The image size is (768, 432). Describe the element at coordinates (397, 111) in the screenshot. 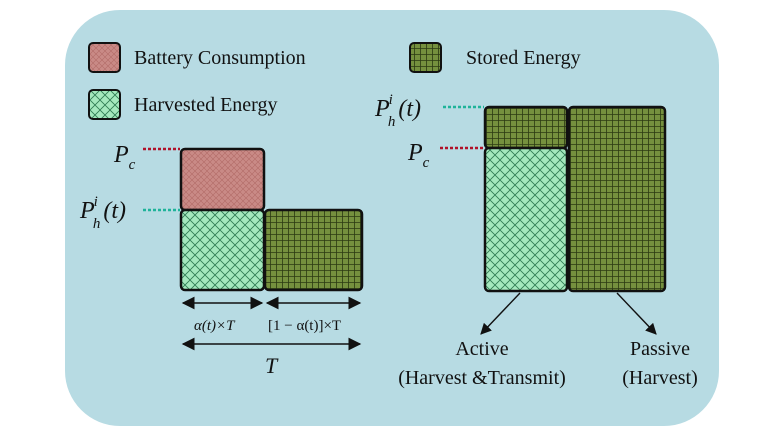

I see `right-ph-label: Pi h (t)` at that location.